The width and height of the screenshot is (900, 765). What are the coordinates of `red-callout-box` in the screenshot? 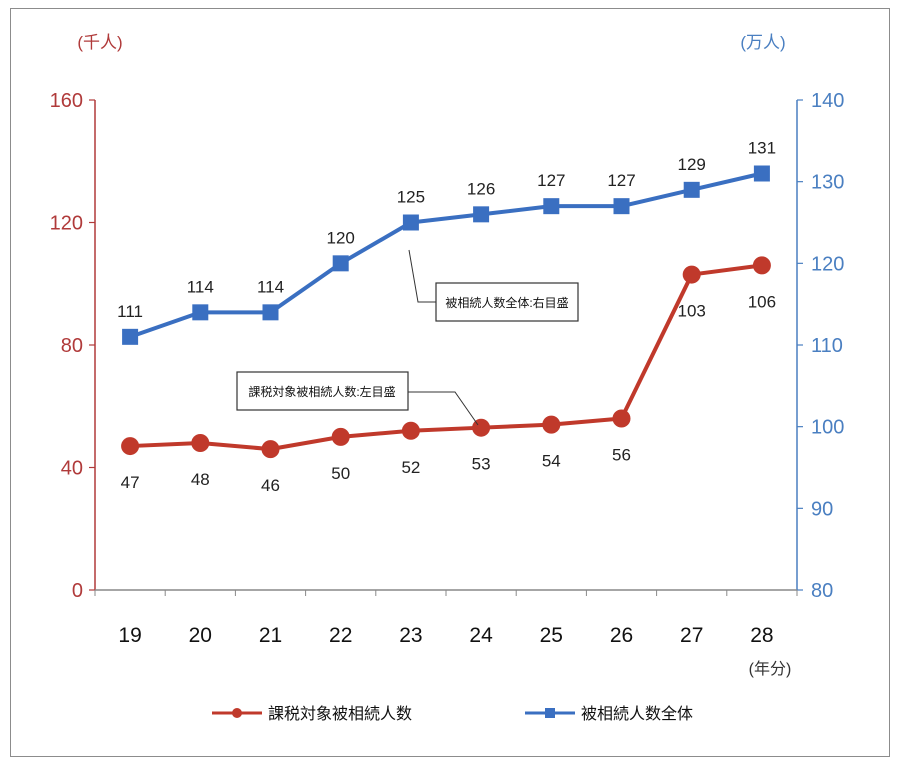 It's located at (322, 391).